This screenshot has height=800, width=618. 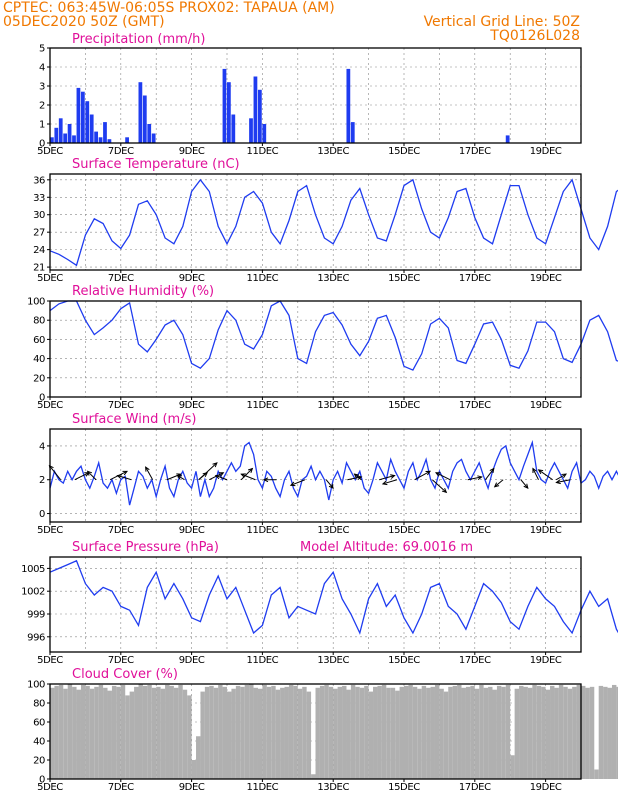 I want to click on y-tick-label: 1005, so click(x=33, y=569).